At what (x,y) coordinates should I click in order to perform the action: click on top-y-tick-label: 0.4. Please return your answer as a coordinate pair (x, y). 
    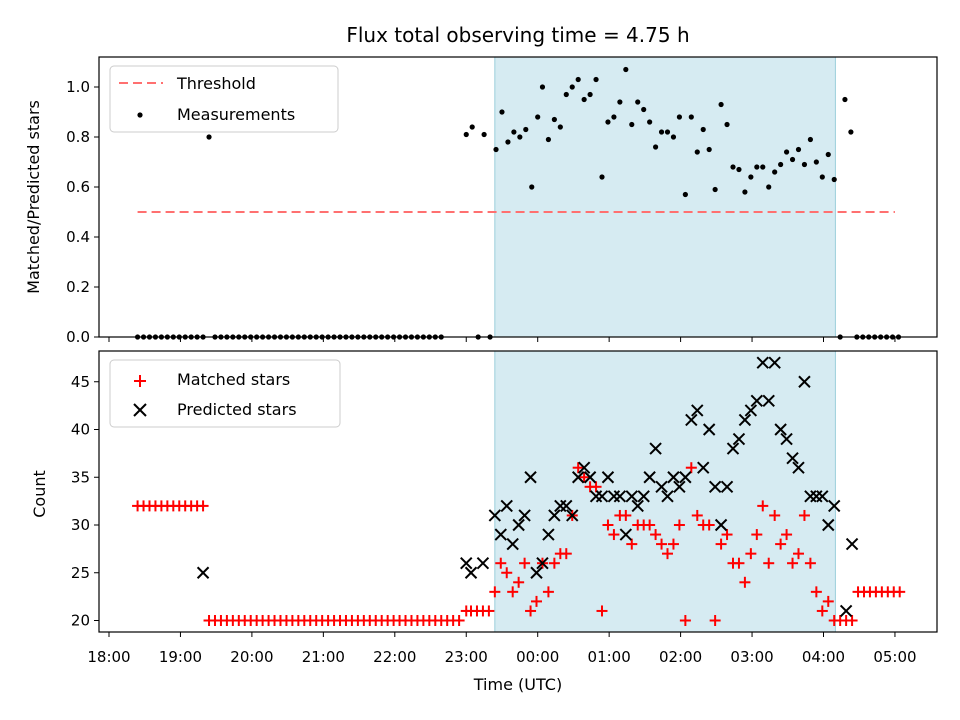
    Looking at the image, I should click on (78, 237).